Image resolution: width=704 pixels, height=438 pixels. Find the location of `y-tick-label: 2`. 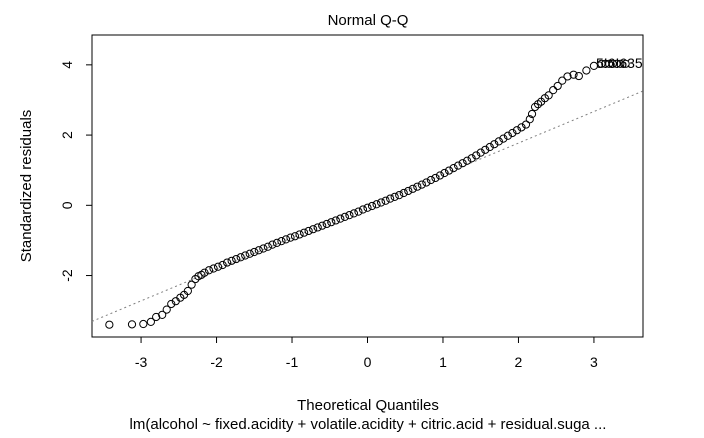

y-tick-label: 2 is located at coordinates (67, 135).